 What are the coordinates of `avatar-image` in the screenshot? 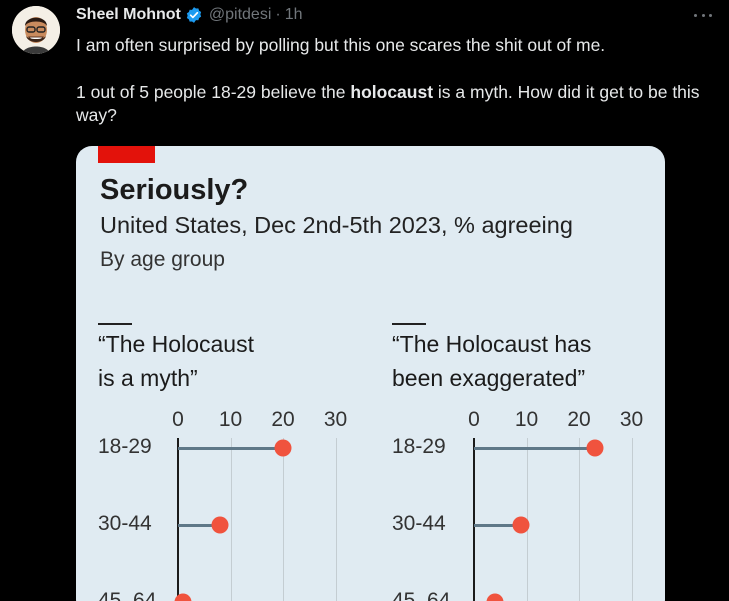 It's located at (36, 30).